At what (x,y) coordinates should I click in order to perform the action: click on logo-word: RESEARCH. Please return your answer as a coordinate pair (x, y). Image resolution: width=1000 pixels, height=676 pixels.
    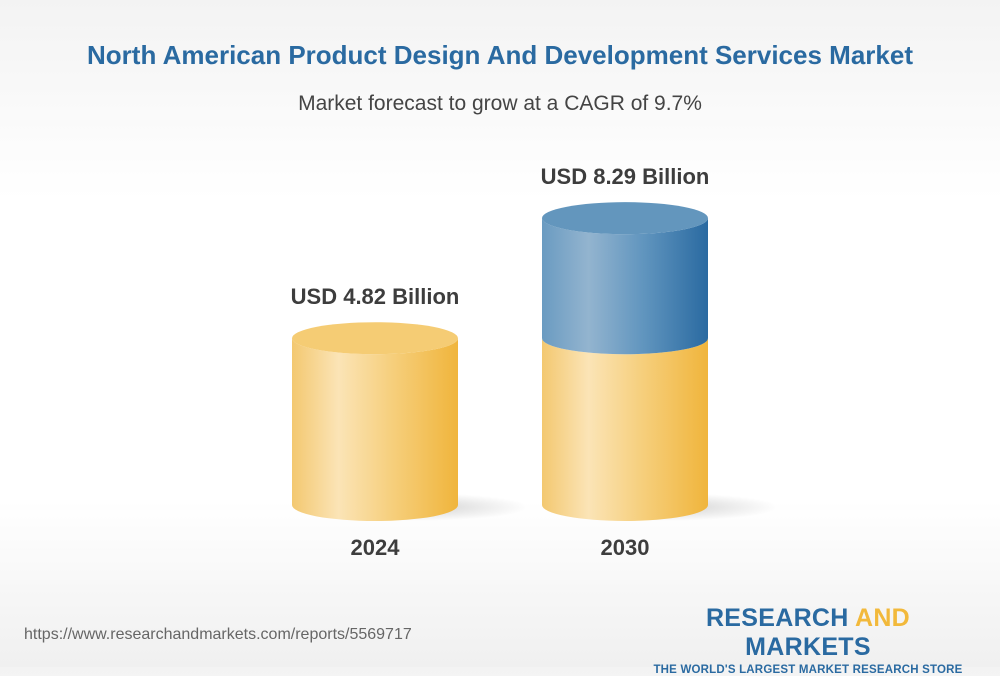
    Looking at the image, I should click on (777, 618).